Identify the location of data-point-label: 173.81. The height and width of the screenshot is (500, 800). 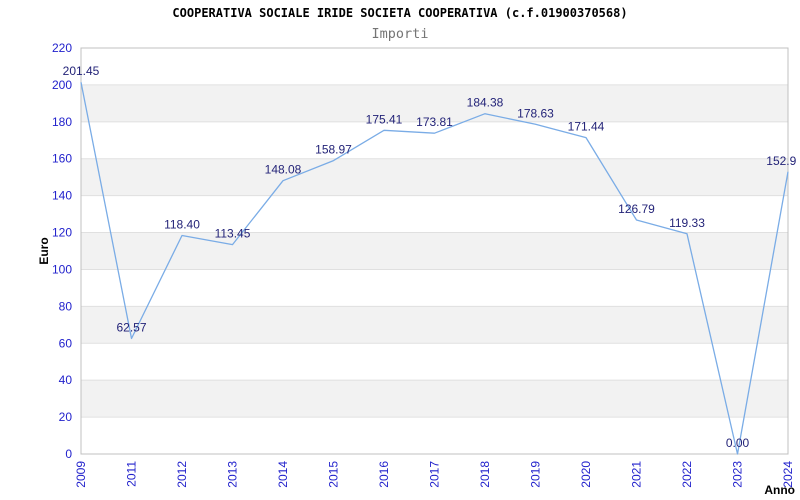
(434, 122).